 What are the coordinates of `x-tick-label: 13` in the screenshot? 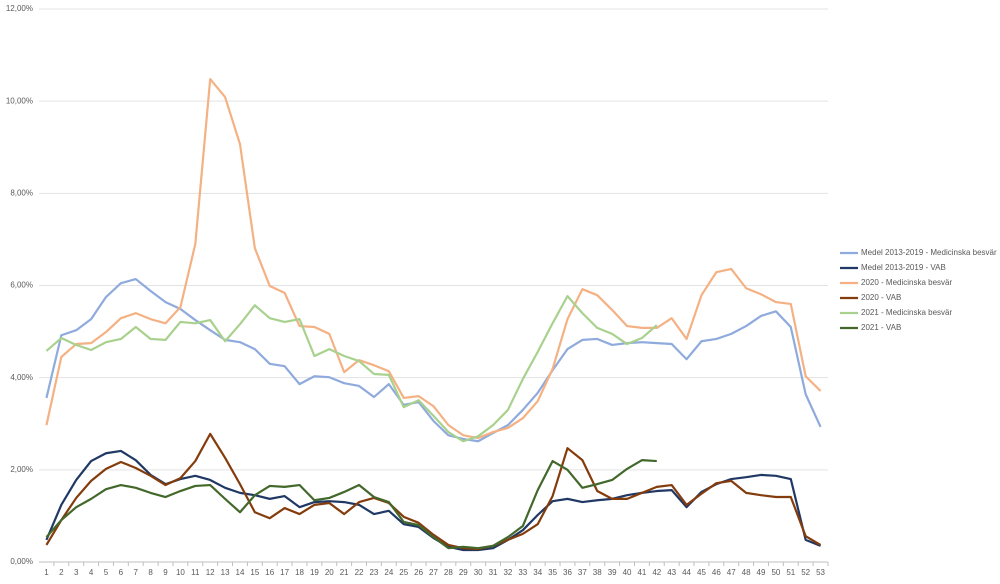 It's located at (225, 572).